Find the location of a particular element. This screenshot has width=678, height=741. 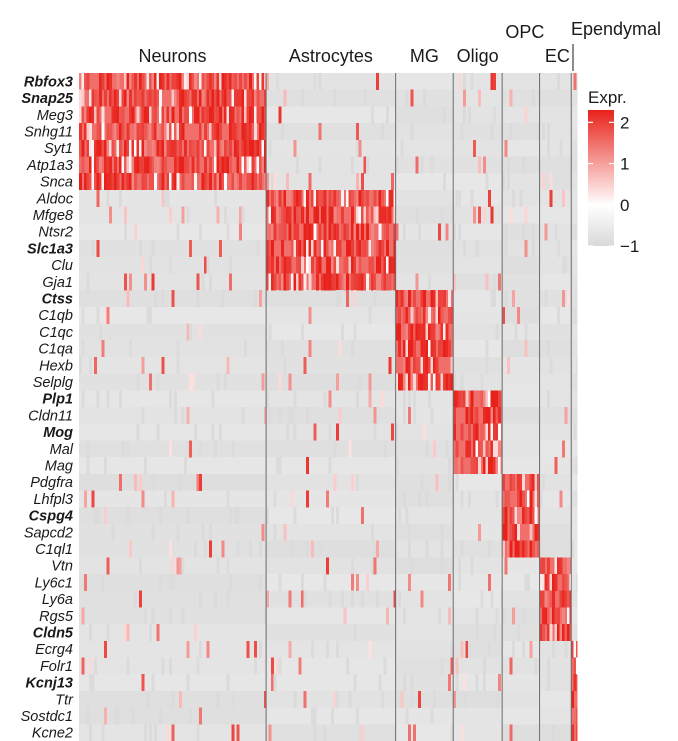

gene-label: Pdgfra is located at coordinates (51, 483).